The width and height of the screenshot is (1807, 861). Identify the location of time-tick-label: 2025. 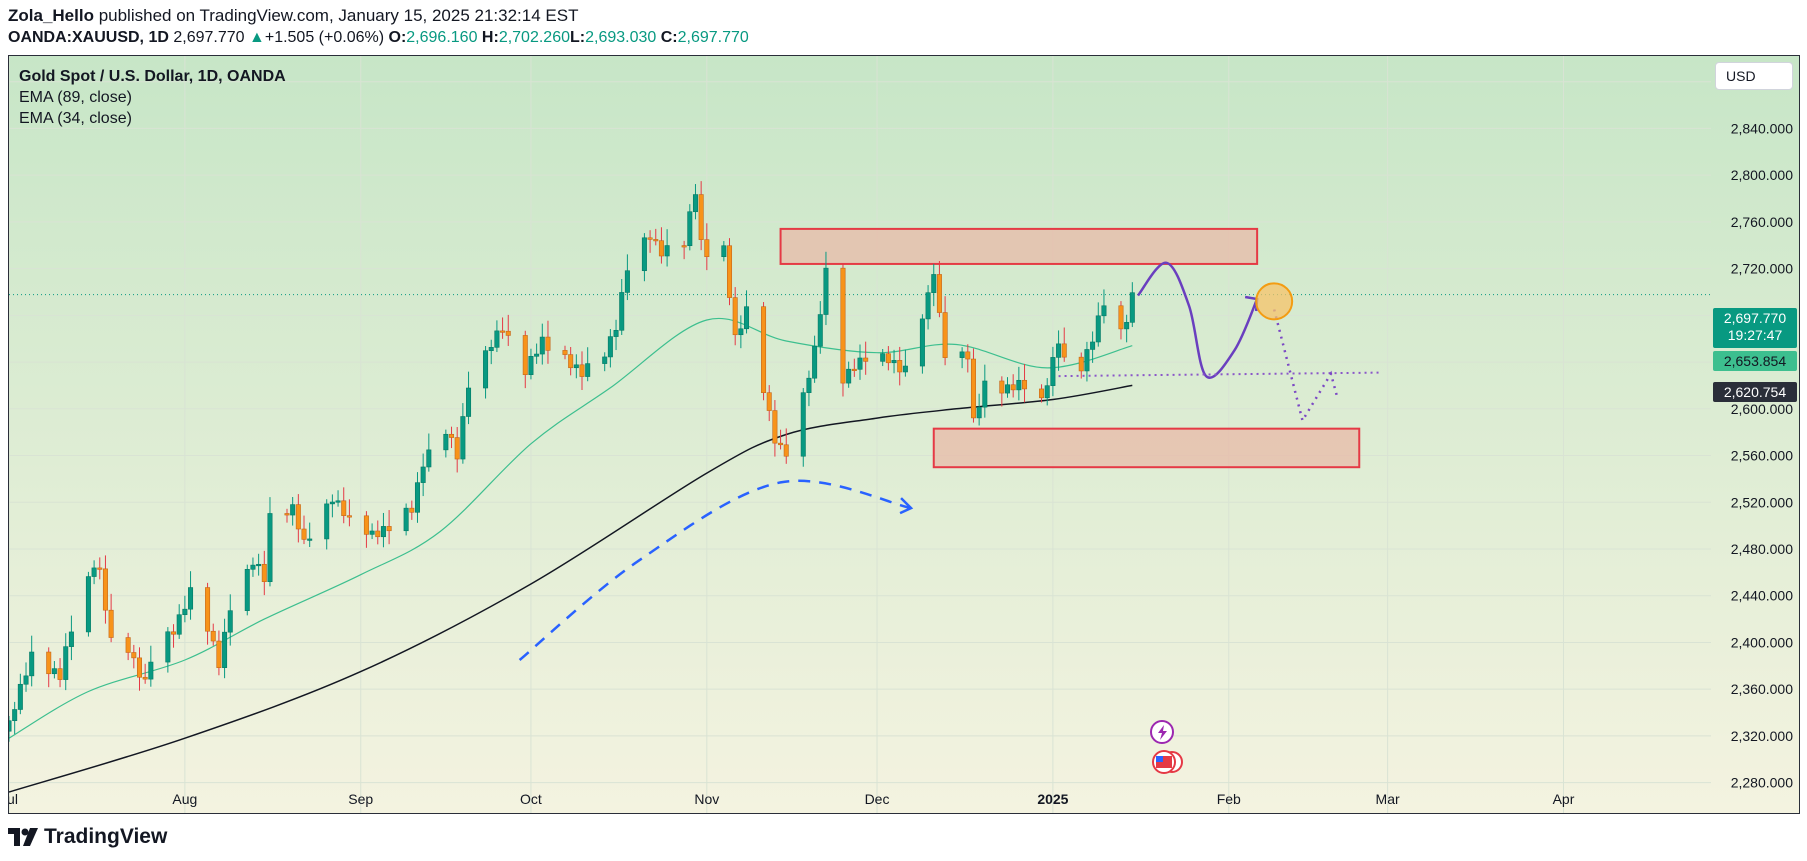
(1052, 799).